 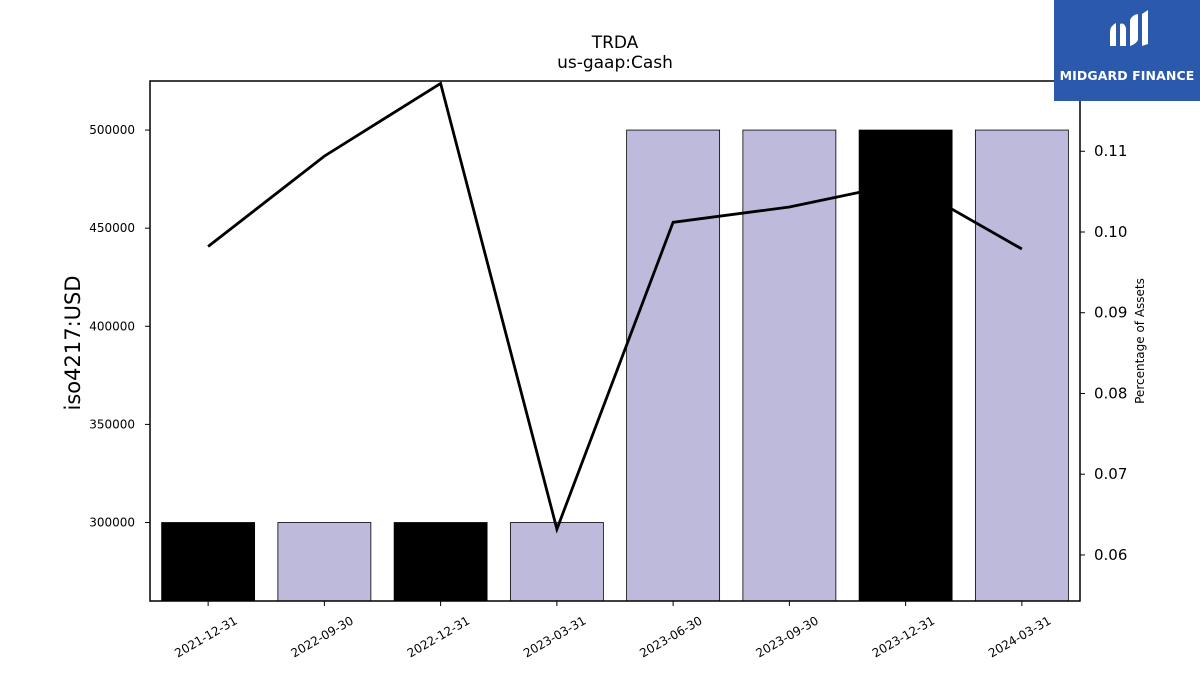 What do you see at coordinates (73, 342) in the screenshot?
I see `y-axis-label: iso4217:USD` at bounding box center [73, 342].